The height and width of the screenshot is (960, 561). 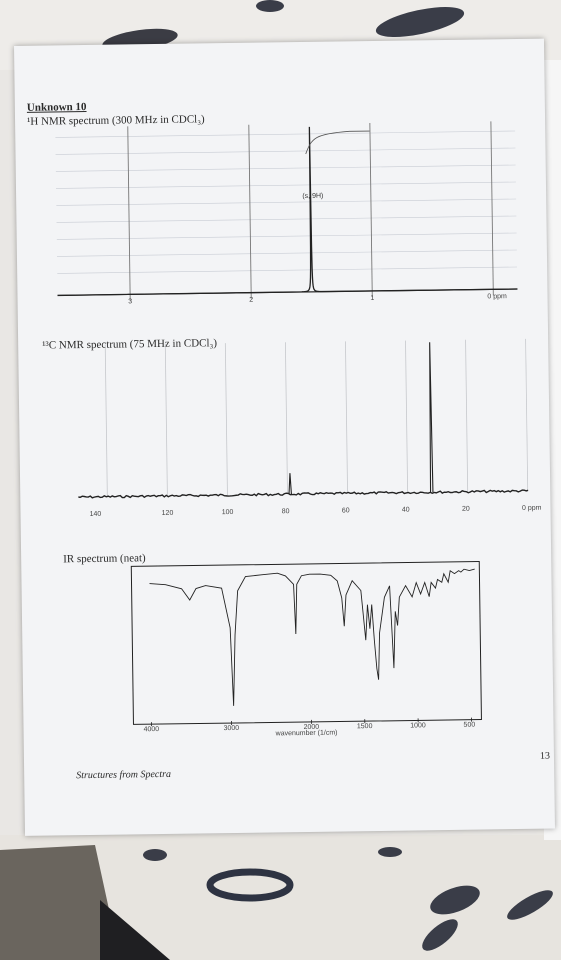 I want to click on ir-tick-label: 500, so click(x=469, y=725).